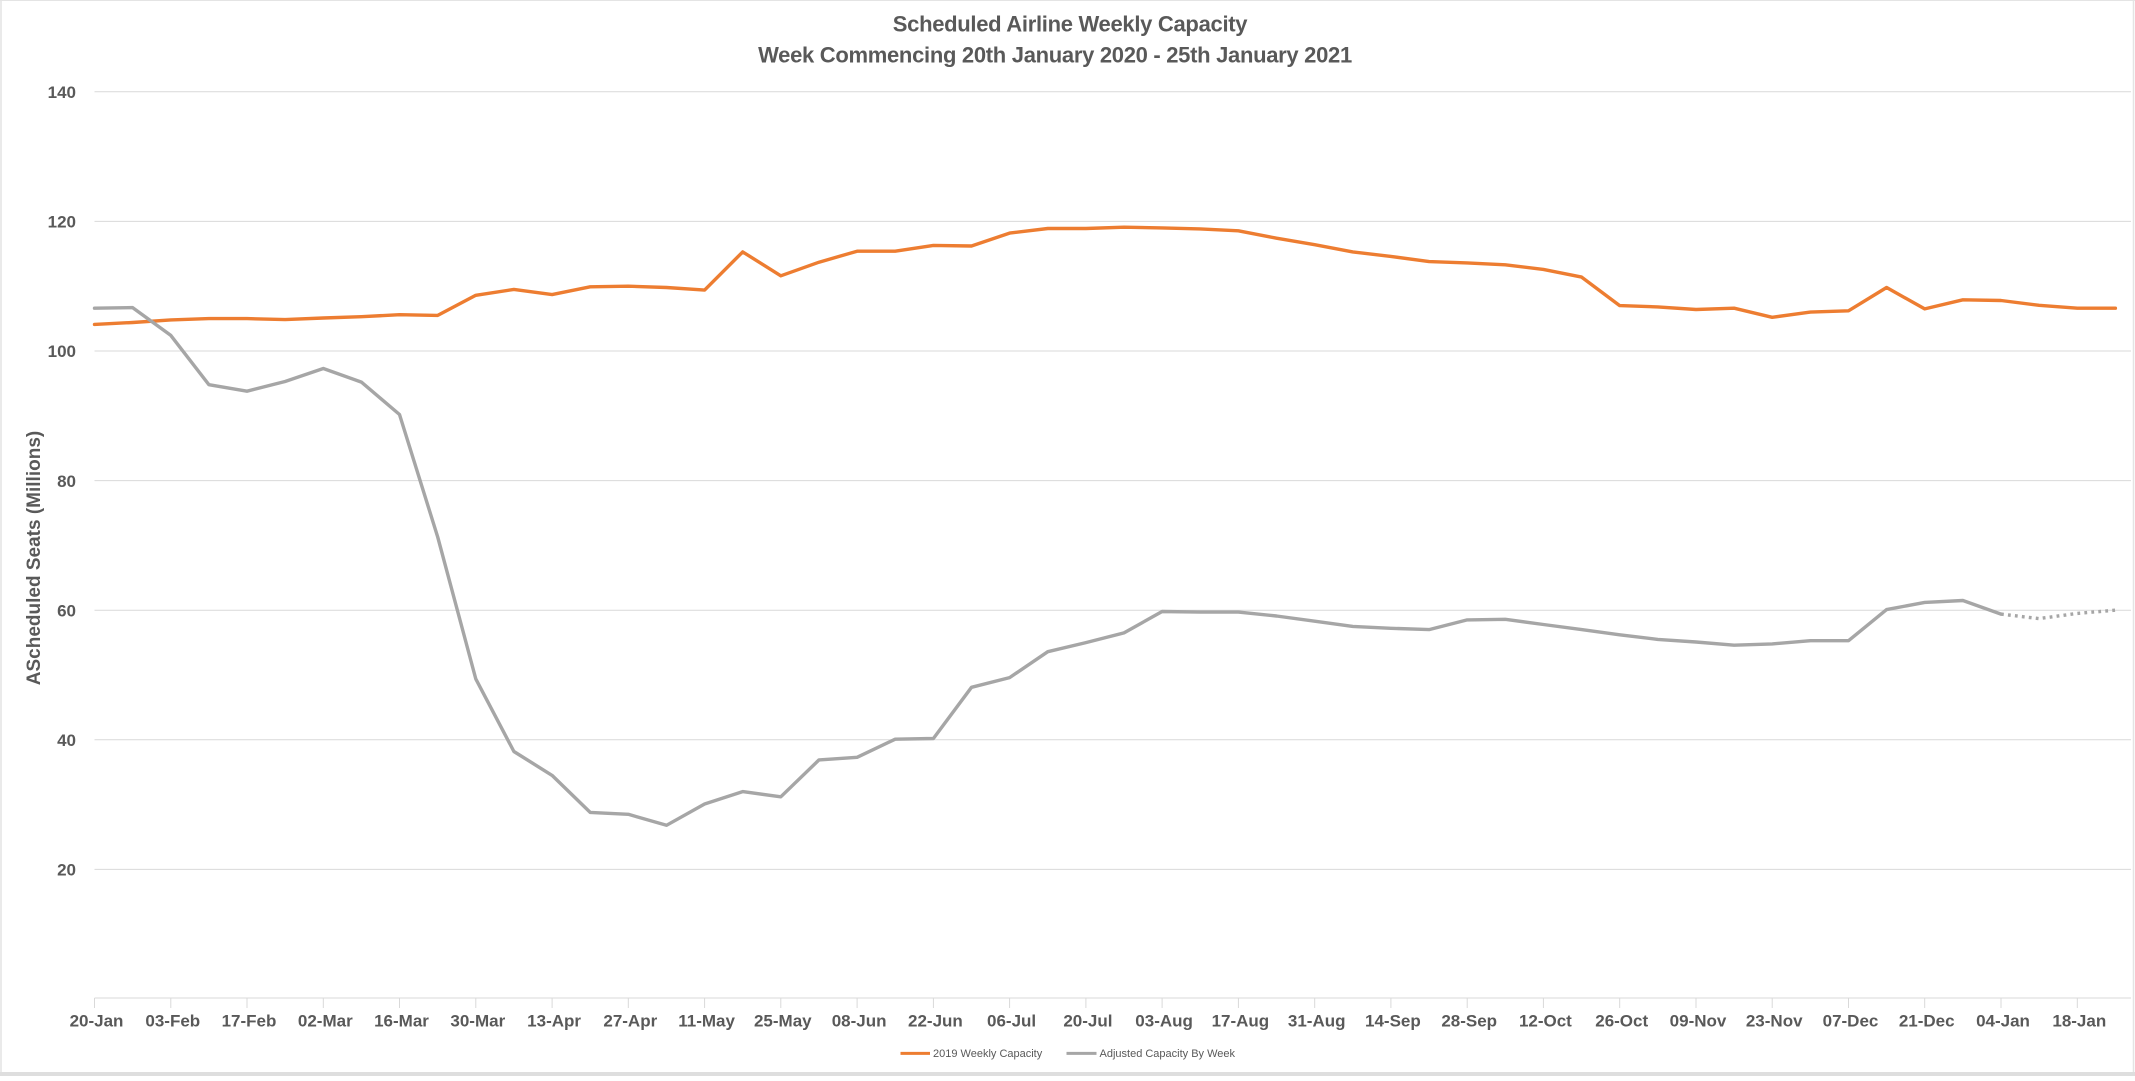 Image resolution: width=2135 pixels, height=1081 pixels. What do you see at coordinates (401, 1021) in the screenshot?
I see `svg-text: 16-Mar` at bounding box center [401, 1021].